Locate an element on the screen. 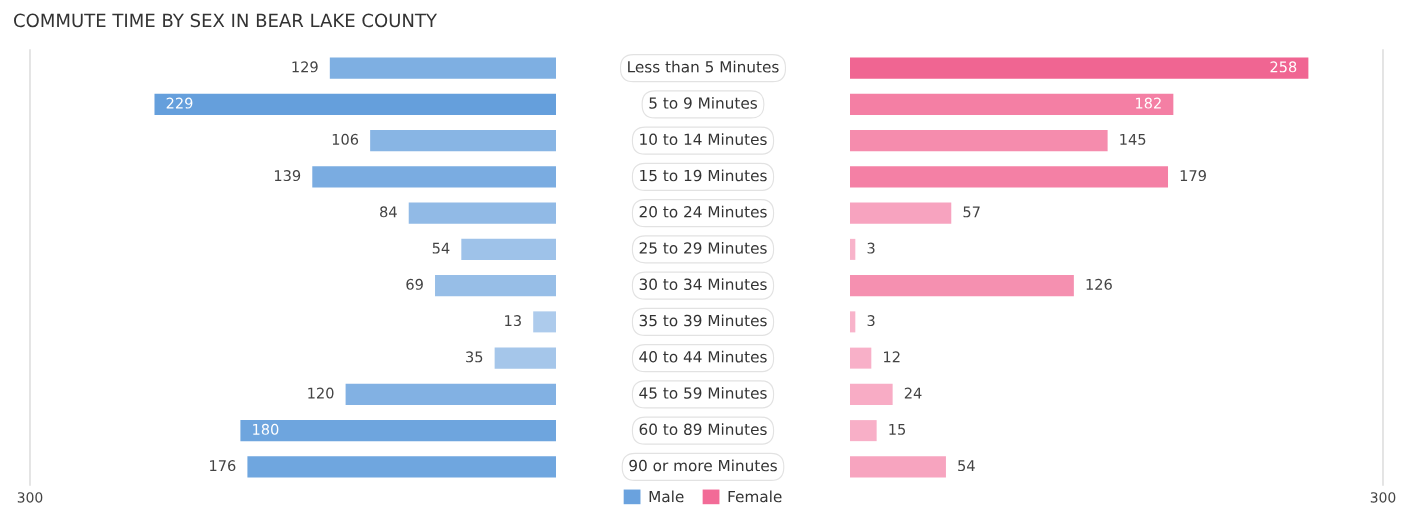 This screenshot has height=523, width=1406. y-tick-label: 25 to 29 Minutes is located at coordinates (703, 247).